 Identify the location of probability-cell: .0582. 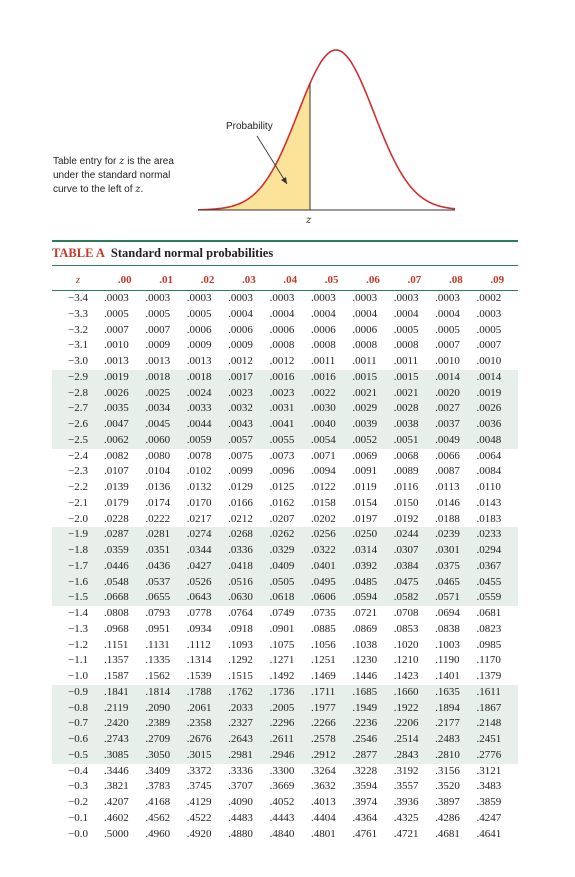
(414, 598).